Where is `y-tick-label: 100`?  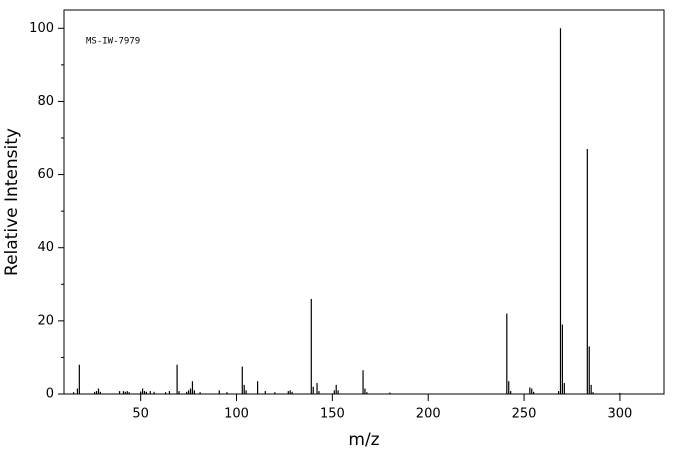
y-tick-label: 100 is located at coordinates (41, 28).